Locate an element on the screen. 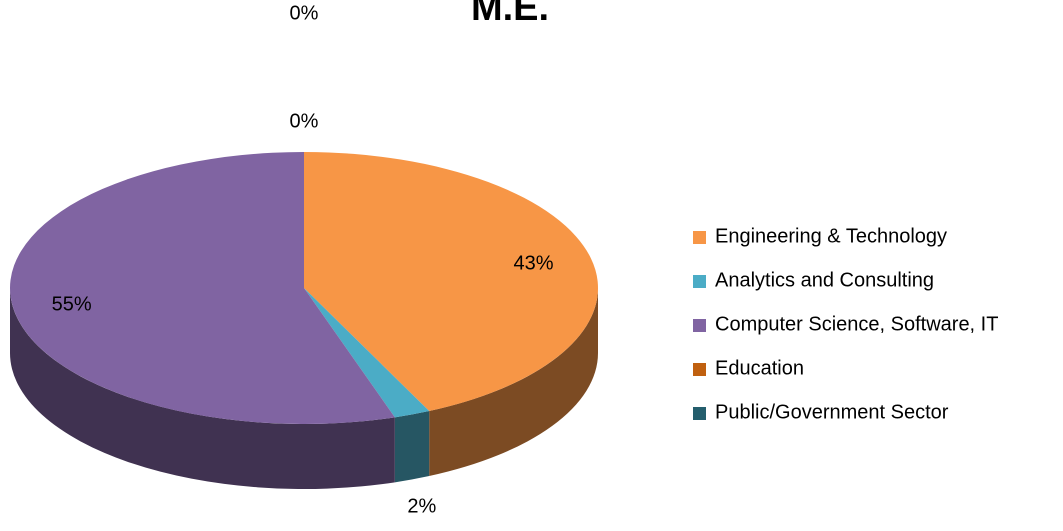 The image size is (1063, 531). data-label: 43% is located at coordinates (534, 264).